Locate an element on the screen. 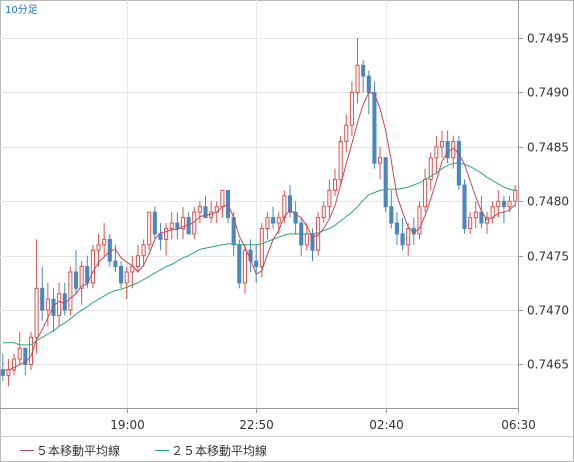 This screenshot has height=462, width=574. legend-label: ５本移動平均線 is located at coordinates (78, 450).